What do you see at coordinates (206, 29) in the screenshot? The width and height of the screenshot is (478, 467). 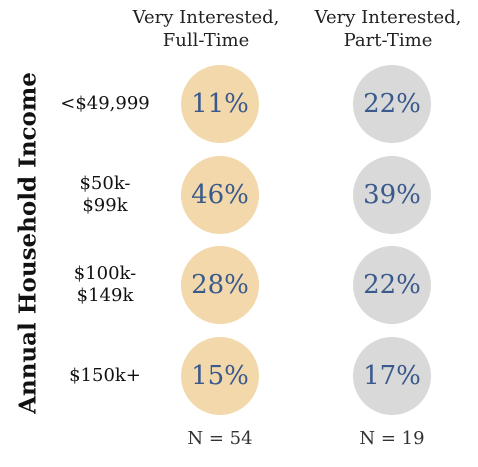 I see `column-header-full-time: Very Interested, Full-Time` at bounding box center [206, 29].